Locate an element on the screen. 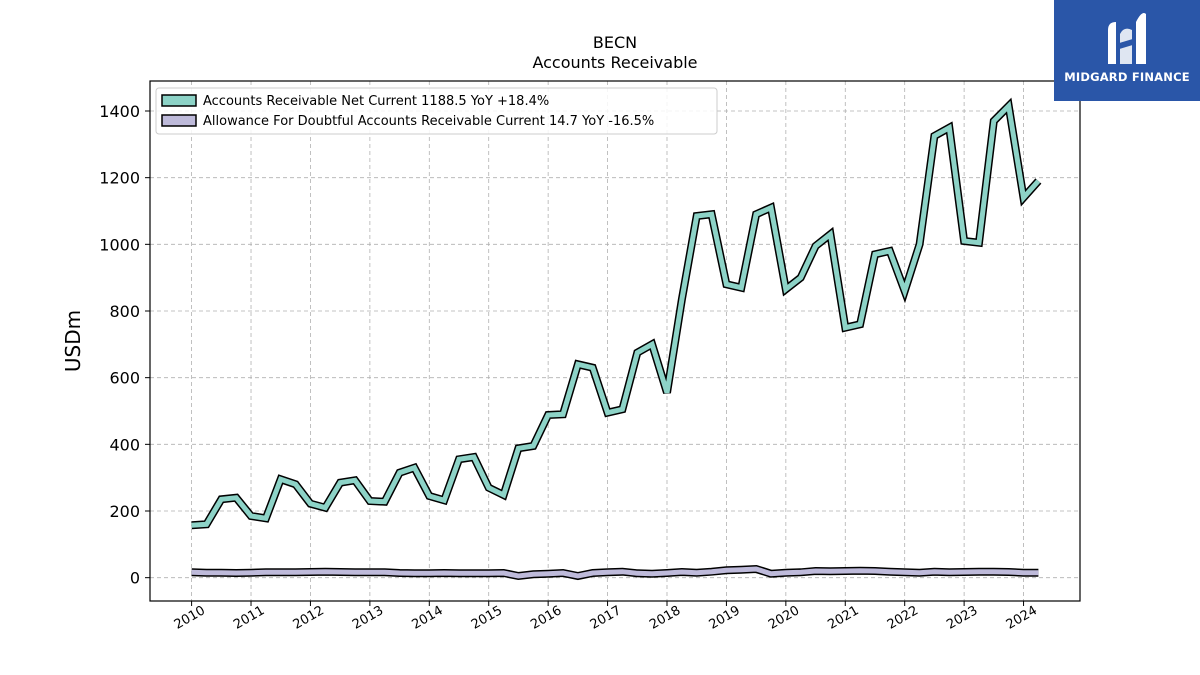  legend-frame is located at coordinates (436, 111).